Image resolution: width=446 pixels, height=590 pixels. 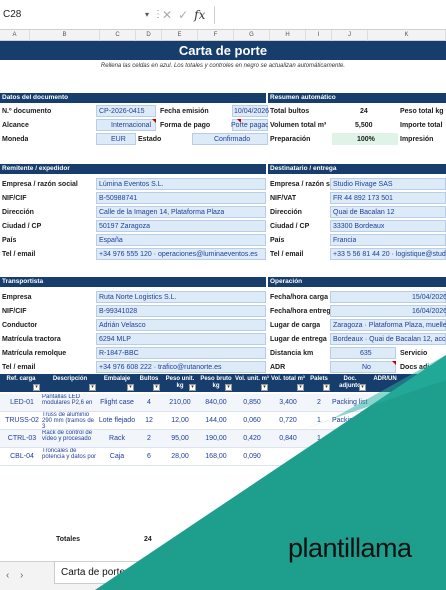 I want to click on distance: 635, so click(x=366, y=353).